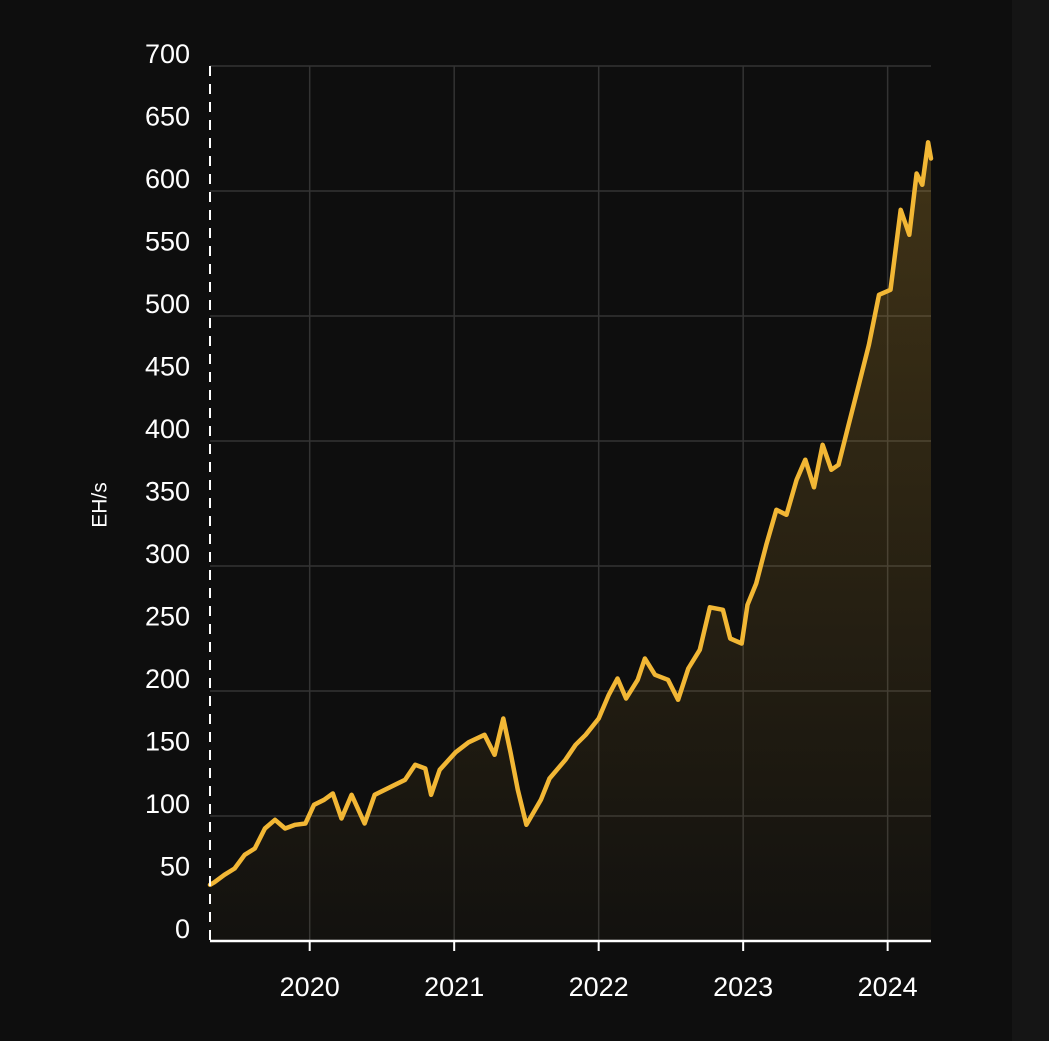  I want to click on y-tick-label: 350, so click(167, 492).